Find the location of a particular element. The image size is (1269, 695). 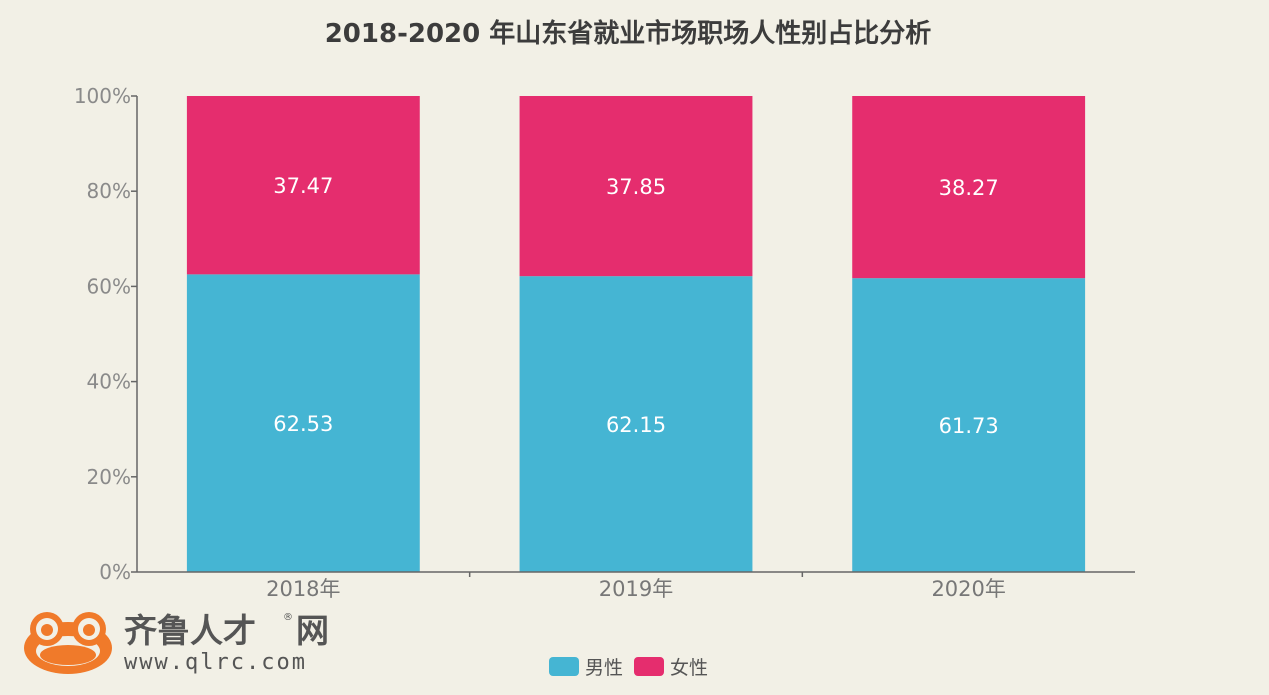

y-tick-label: 60% is located at coordinates (109, 286).